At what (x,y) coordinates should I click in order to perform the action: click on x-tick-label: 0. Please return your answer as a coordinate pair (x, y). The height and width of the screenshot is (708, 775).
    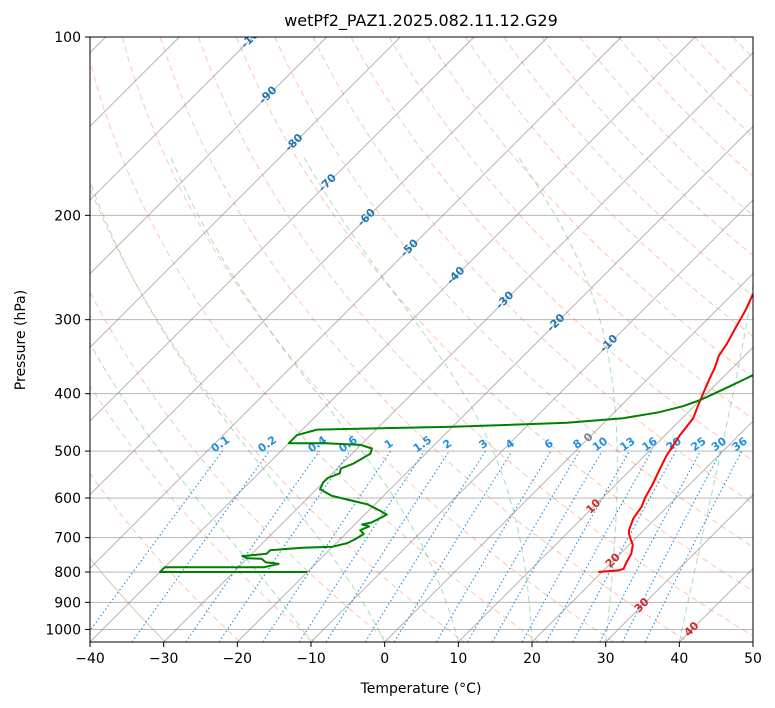
    Looking at the image, I should click on (384, 659).